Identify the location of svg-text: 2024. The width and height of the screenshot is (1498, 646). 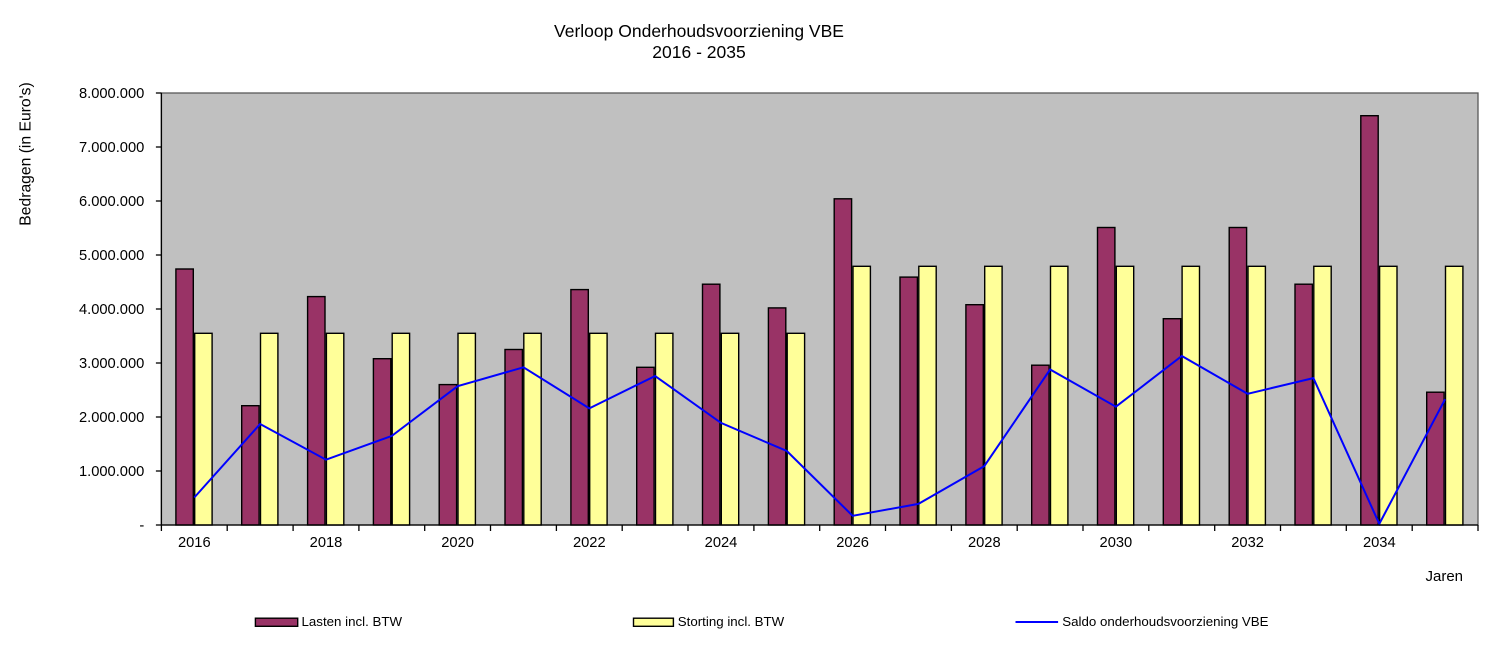
(721, 543).